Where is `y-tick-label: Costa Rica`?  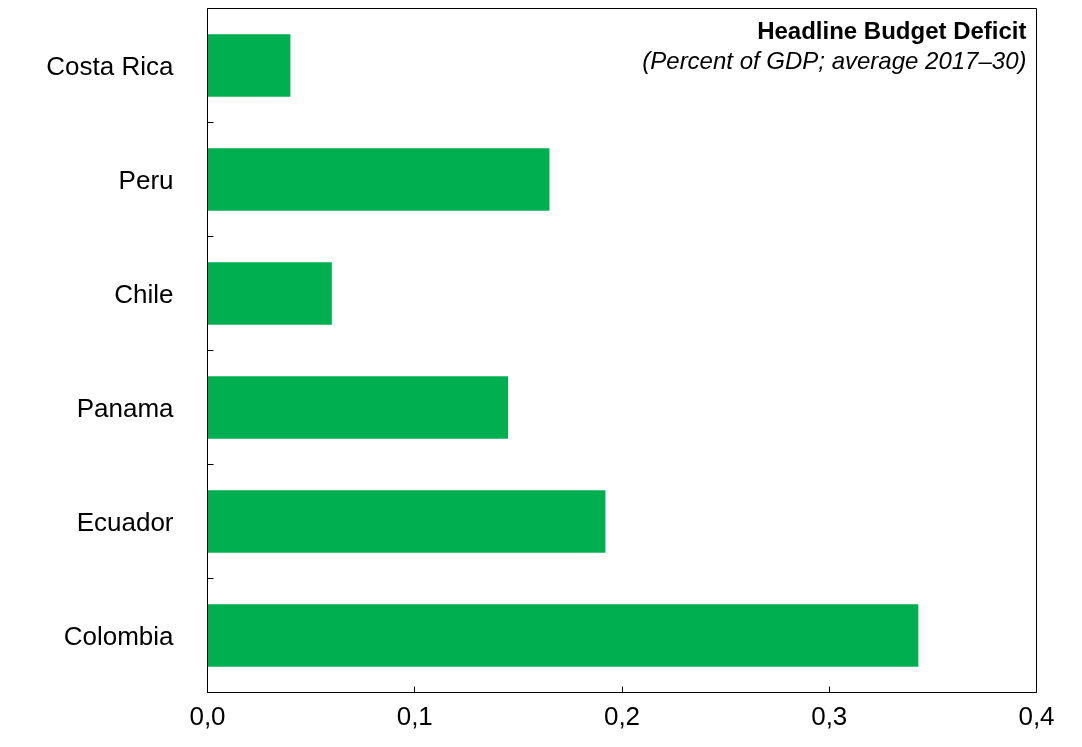
y-tick-label: Costa Rica is located at coordinates (110, 65).